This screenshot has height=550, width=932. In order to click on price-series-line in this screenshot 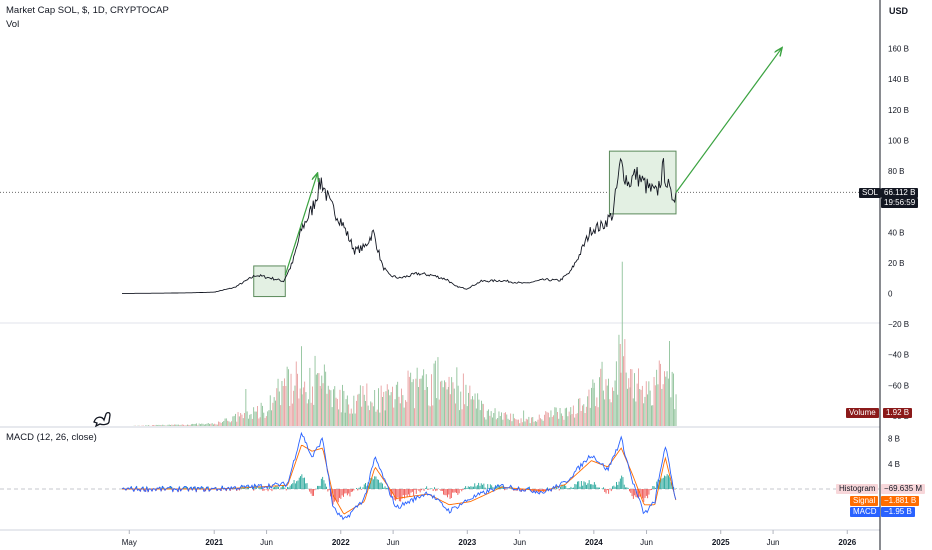, I will do `click(399, 225)`.